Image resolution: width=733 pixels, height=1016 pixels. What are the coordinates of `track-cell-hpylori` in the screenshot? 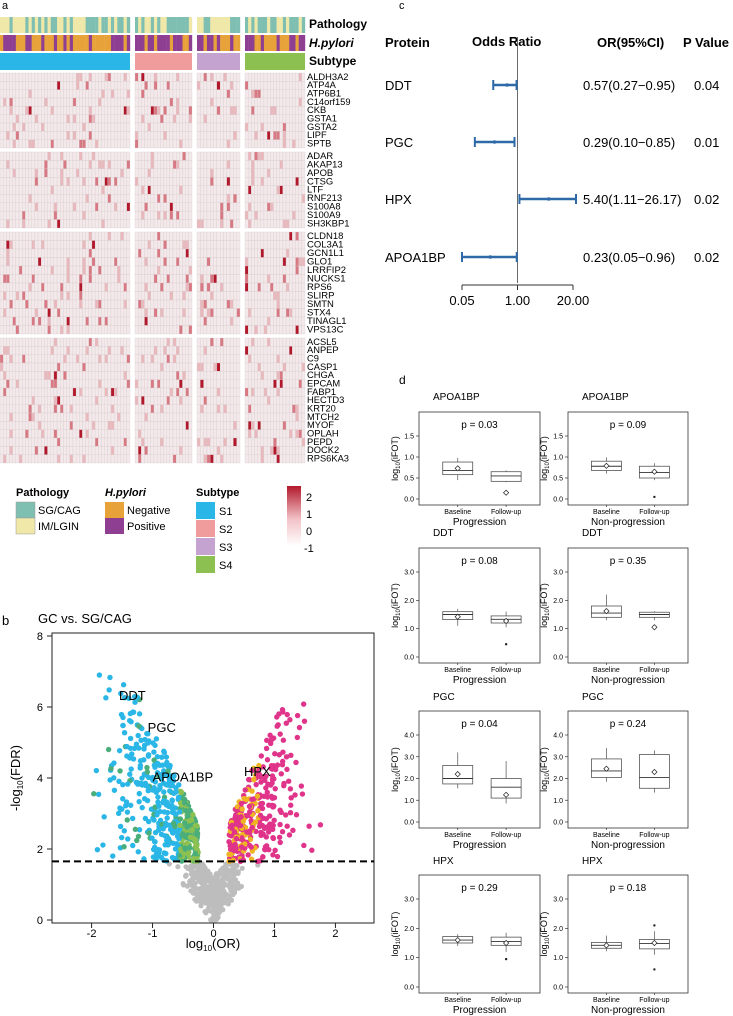 It's located at (5, 43).